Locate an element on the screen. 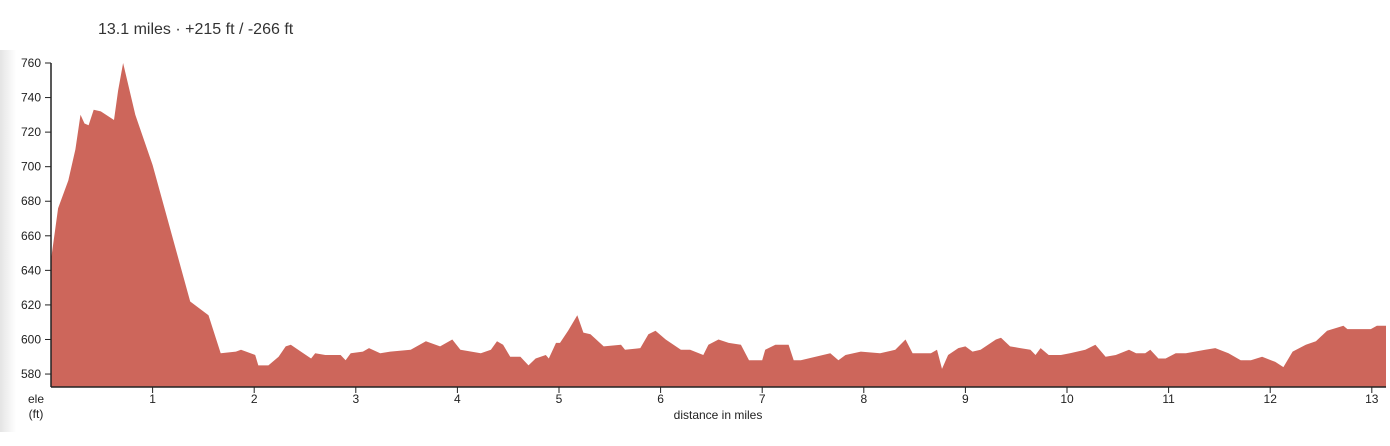 This screenshot has height=446, width=1390. y-tick: 760 is located at coordinates (36, 63).